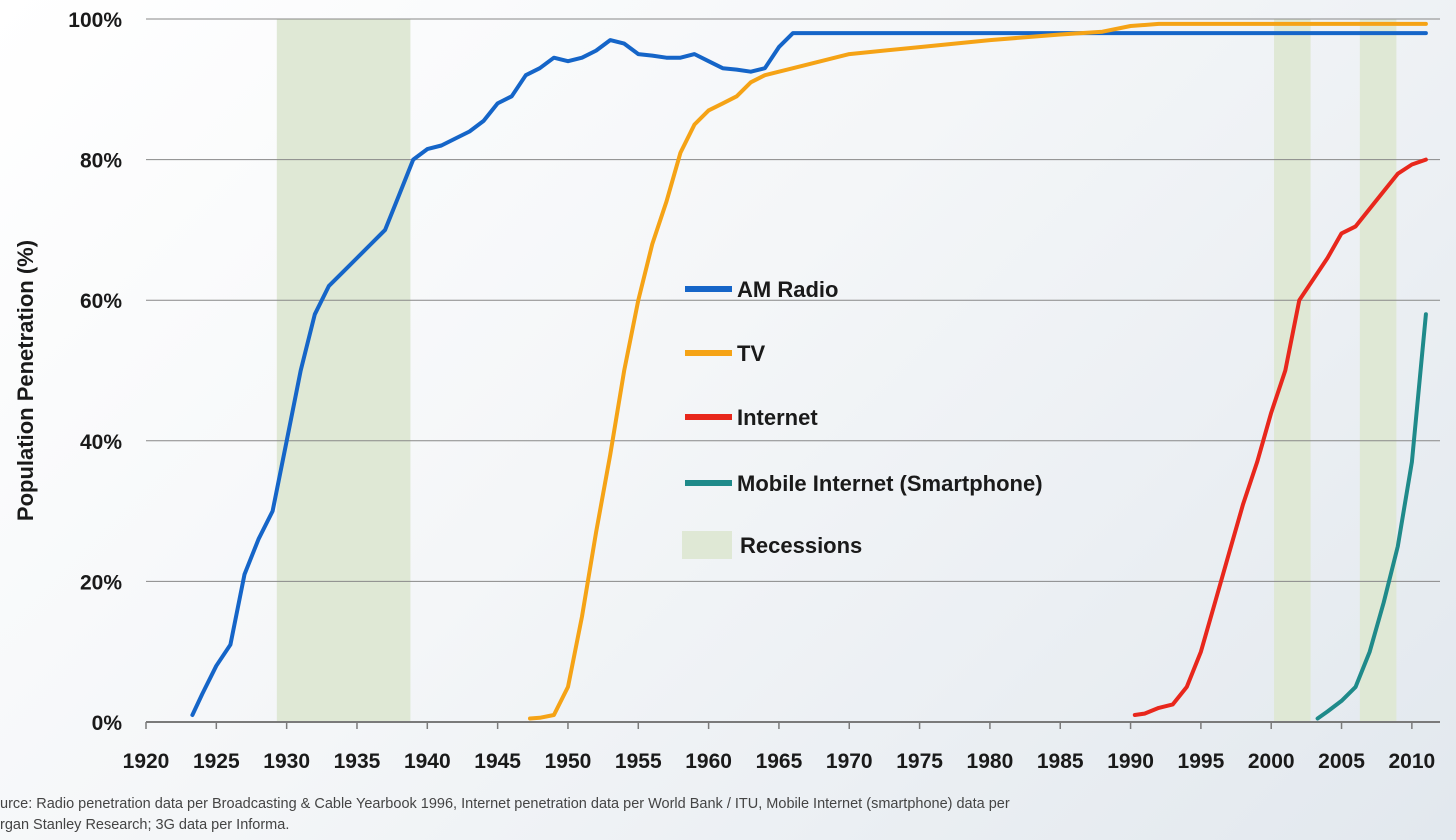 This screenshot has width=1456, height=840. Describe the element at coordinates (638, 761) in the screenshot. I see `x-tick-label: 1955` at that location.